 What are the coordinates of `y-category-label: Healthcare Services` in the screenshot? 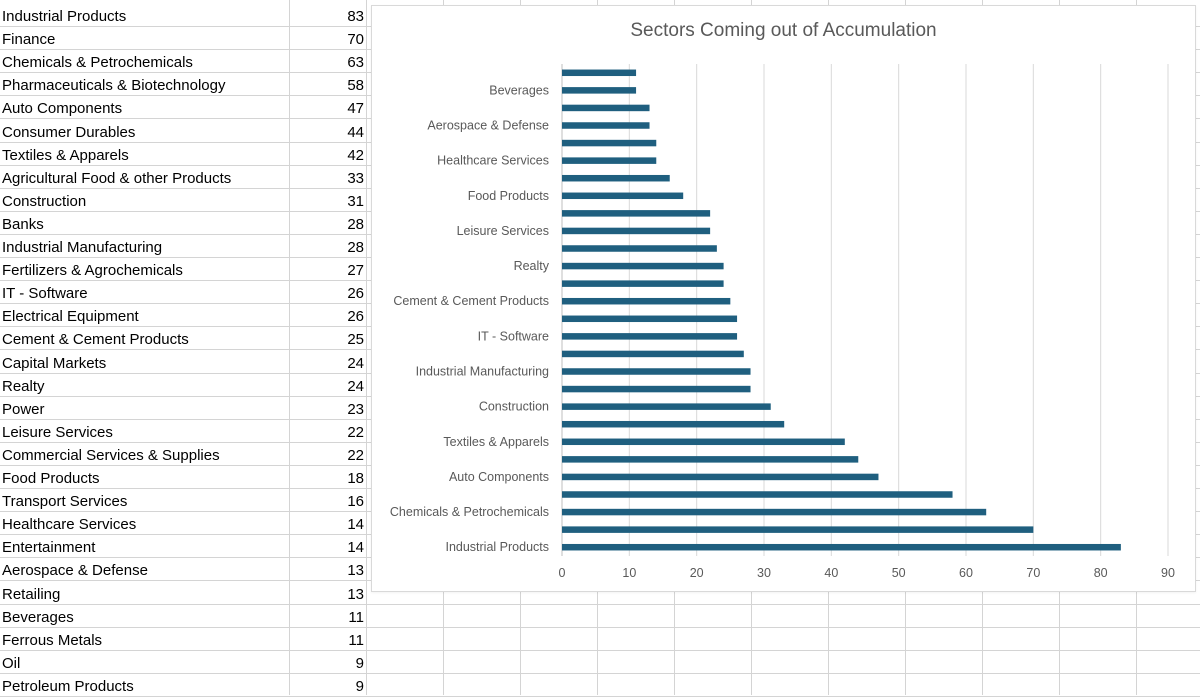 It's located at (493, 161).